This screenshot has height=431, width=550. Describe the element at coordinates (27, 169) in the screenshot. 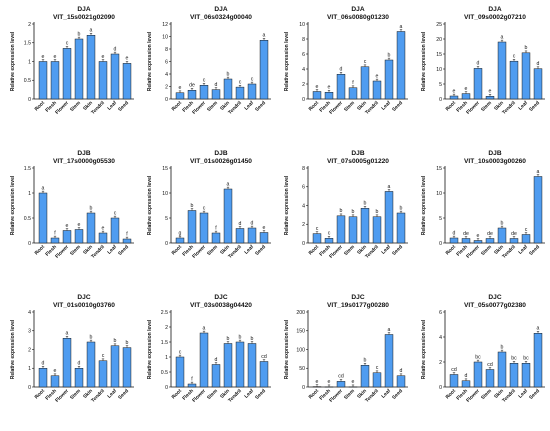

I see `y-tick-label: 1.5` at that location.